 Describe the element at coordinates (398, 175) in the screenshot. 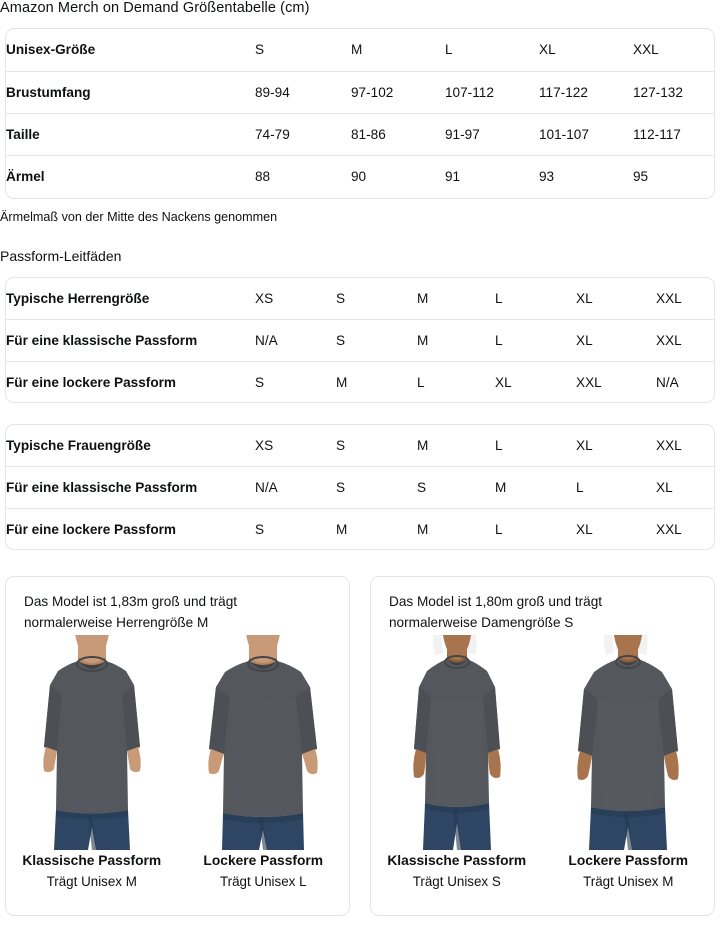

I see `table-cell: 90` at that location.